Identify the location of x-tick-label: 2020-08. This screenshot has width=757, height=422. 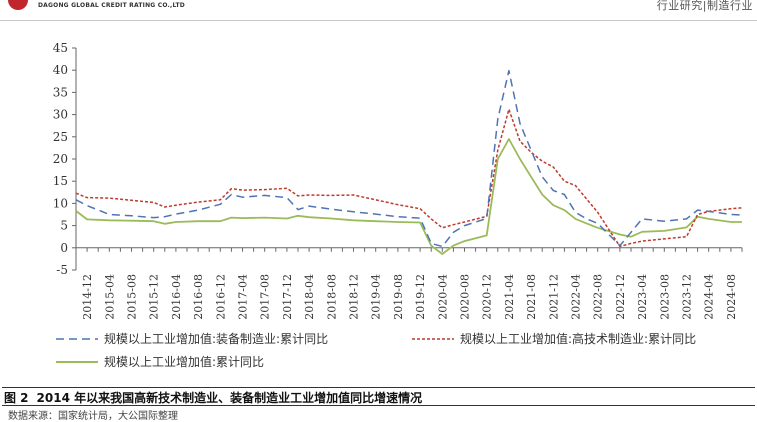
(465, 297).